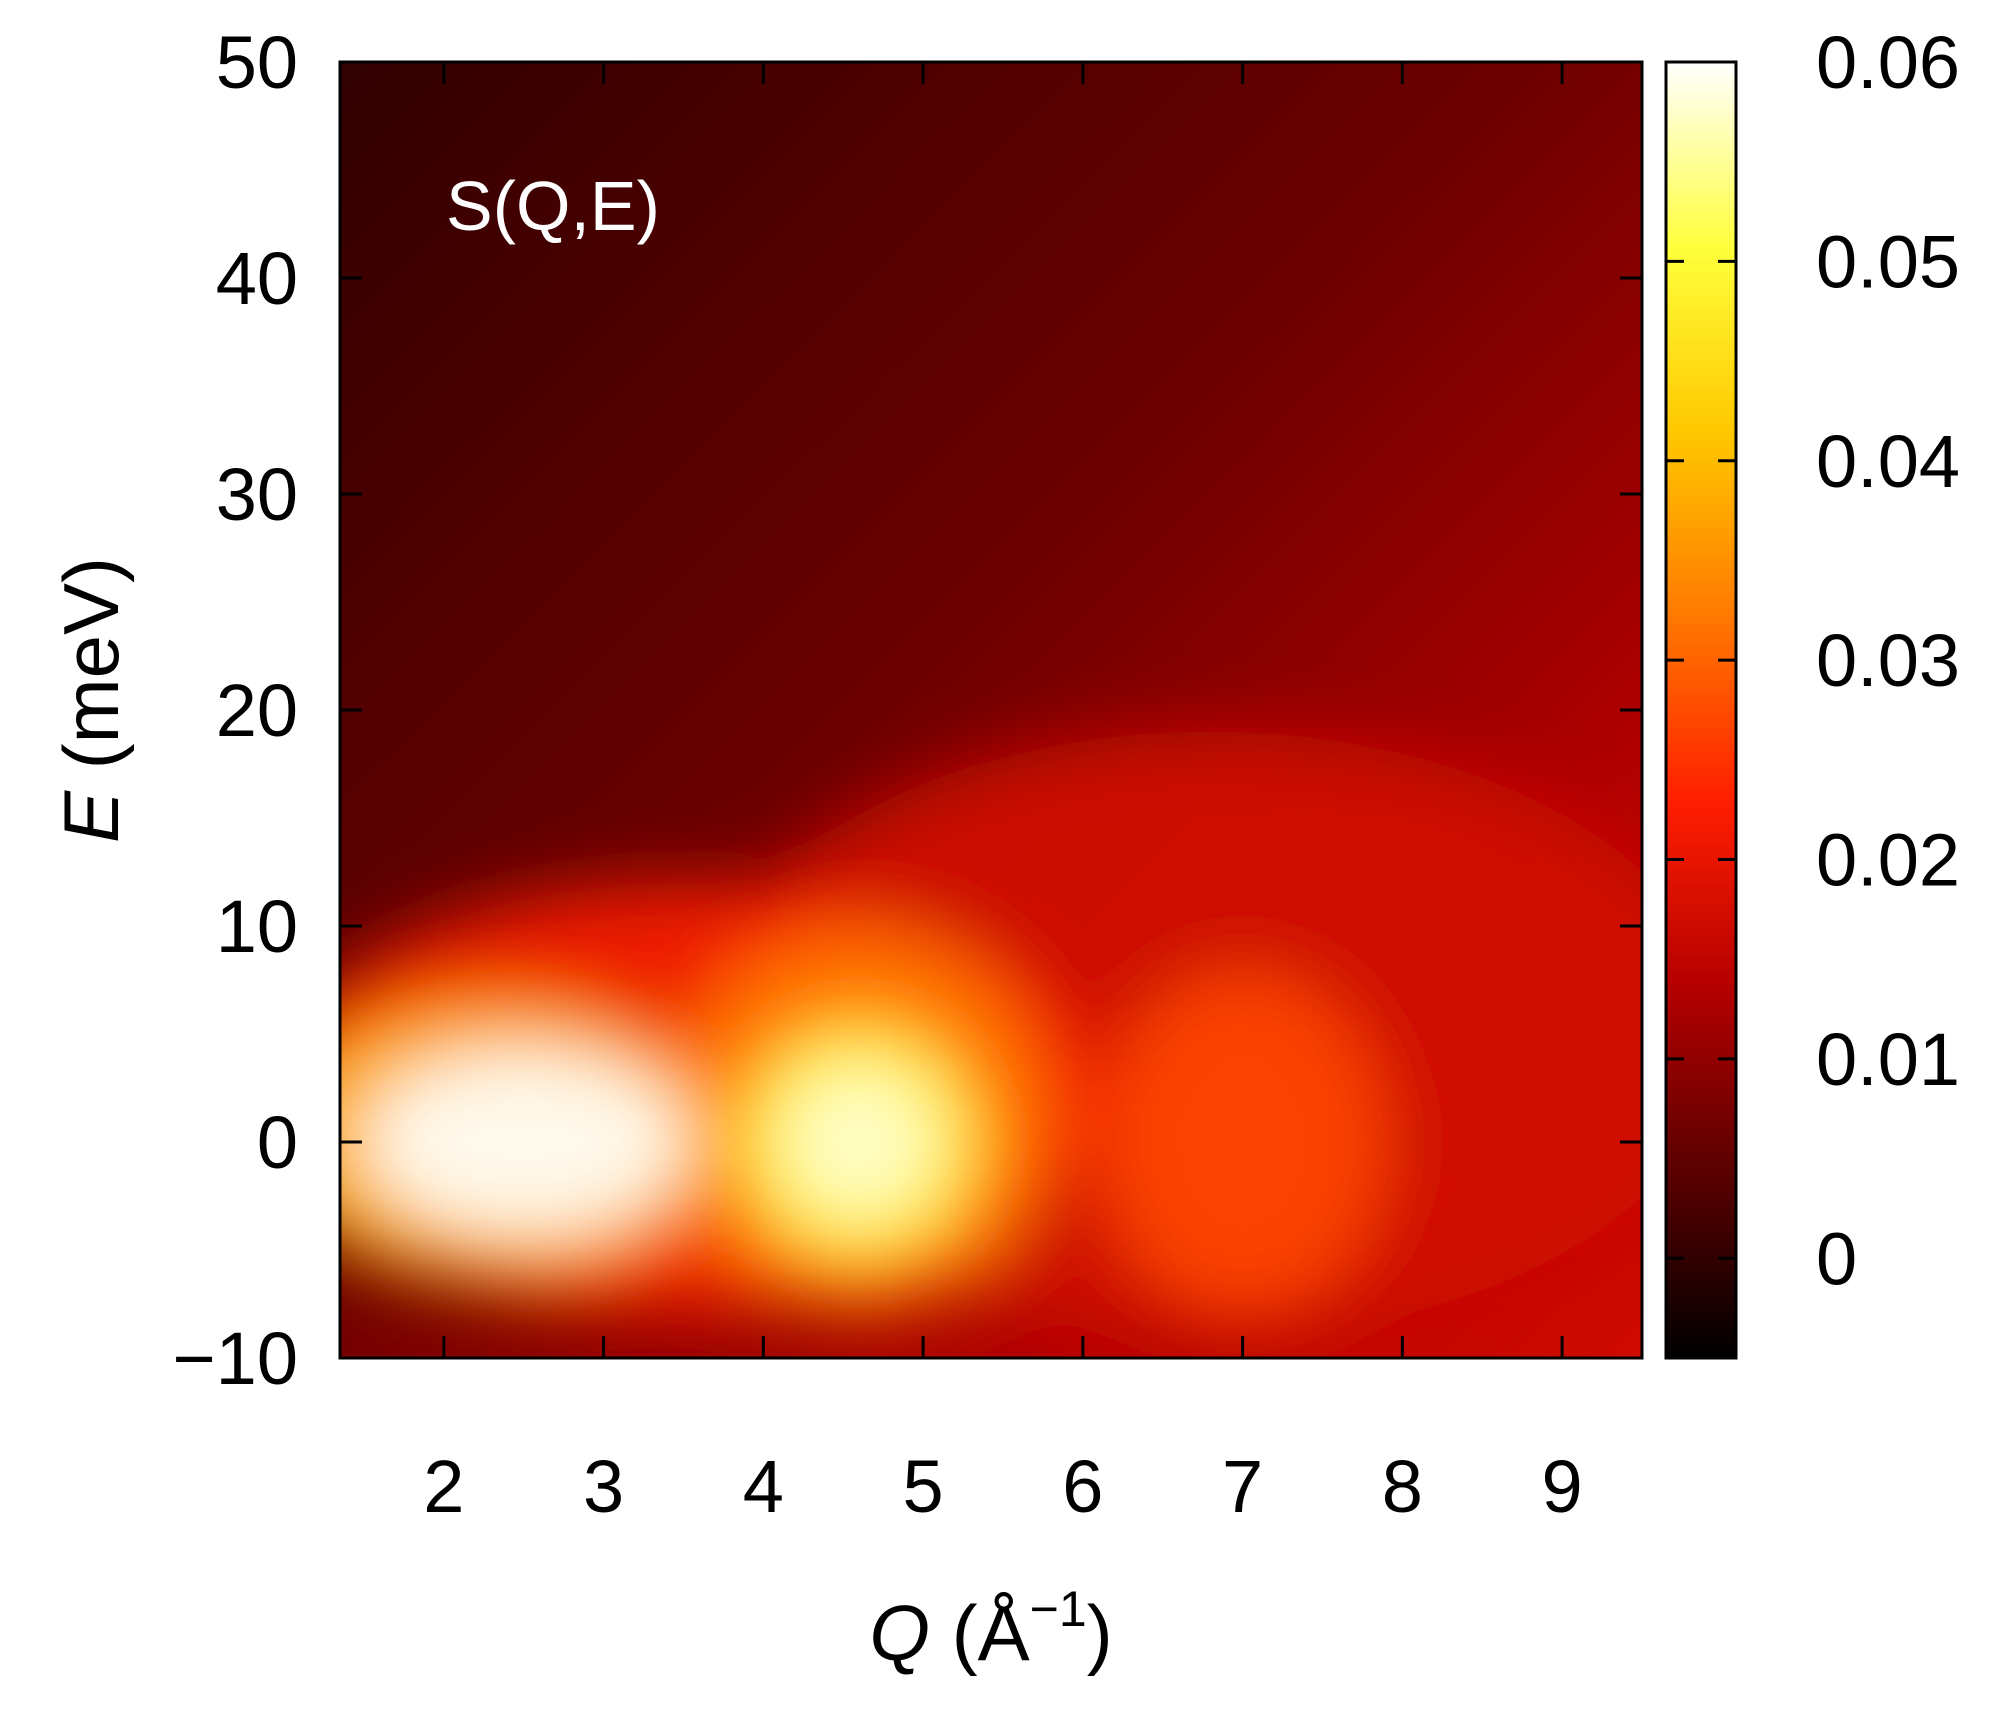  I want to click on x-axis-title: Q (Å−1), so click(990, 1629).